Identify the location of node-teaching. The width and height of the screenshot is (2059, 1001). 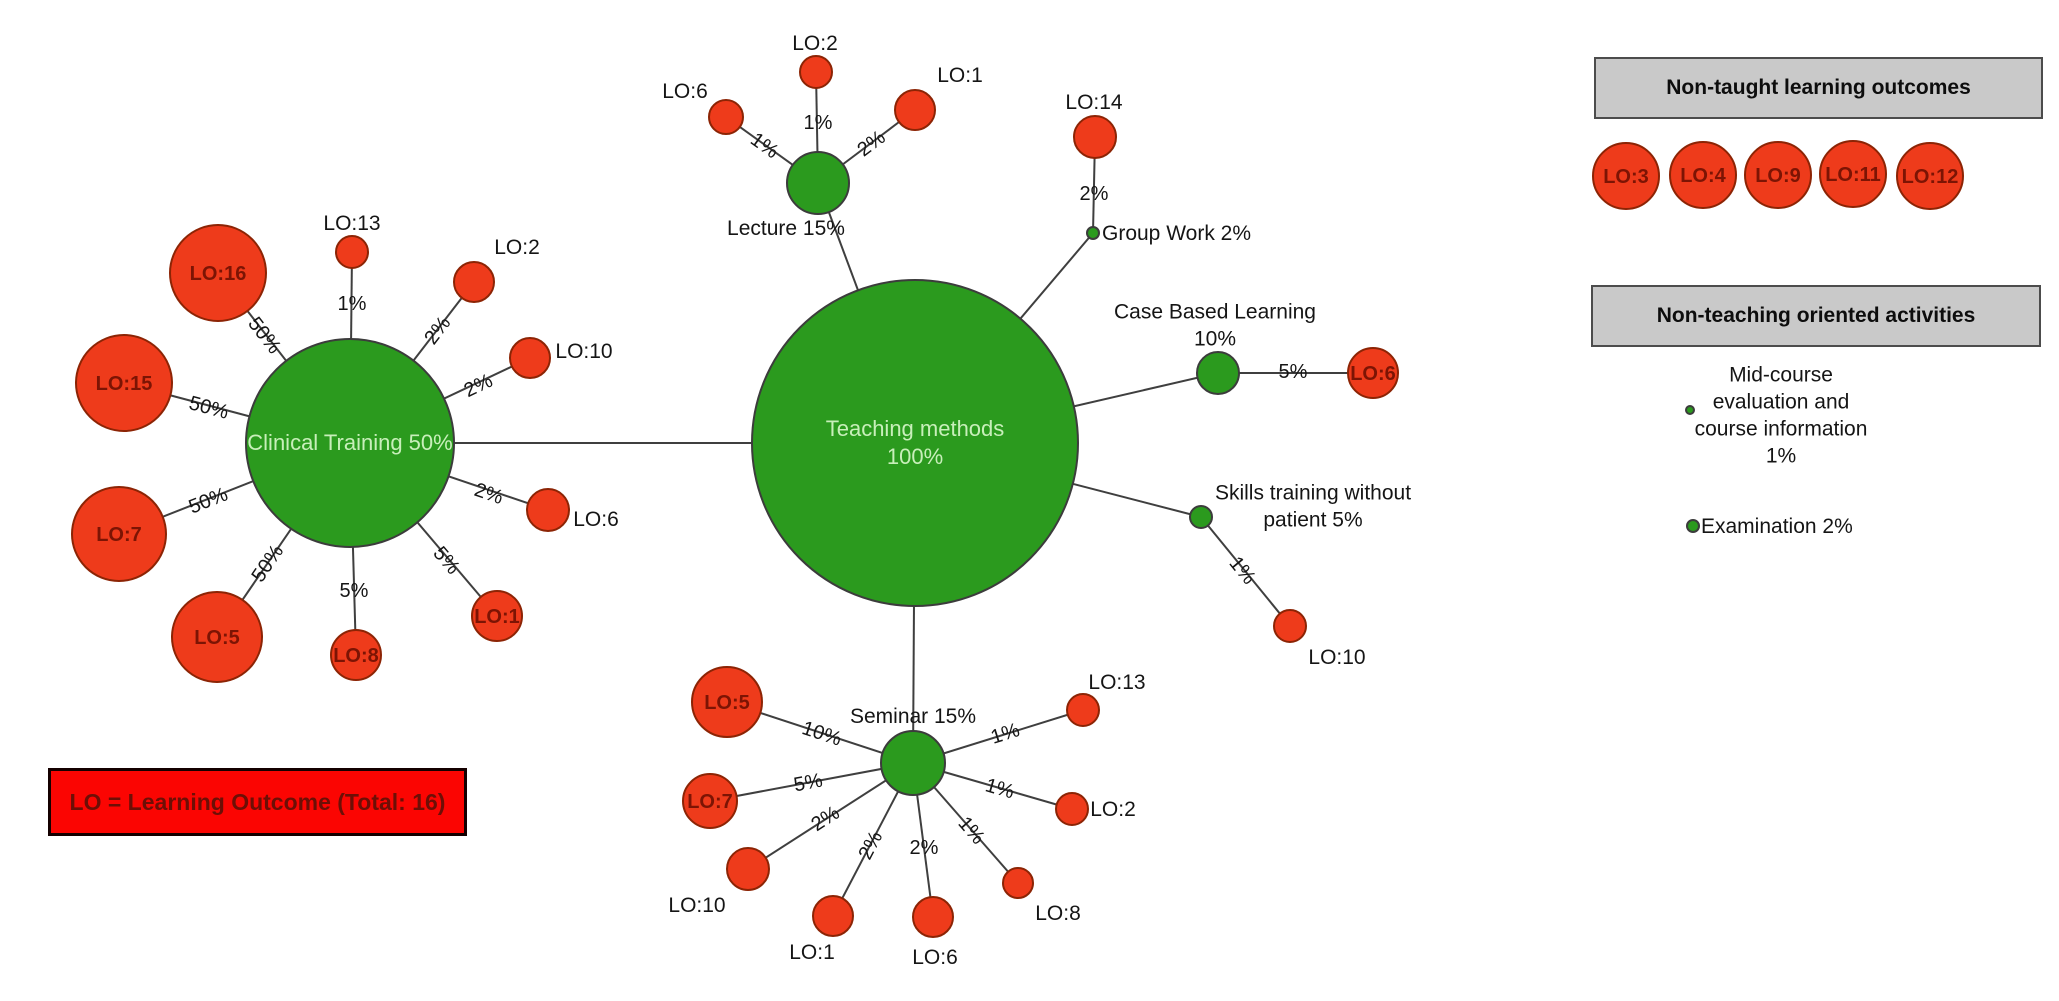
(915, 443).